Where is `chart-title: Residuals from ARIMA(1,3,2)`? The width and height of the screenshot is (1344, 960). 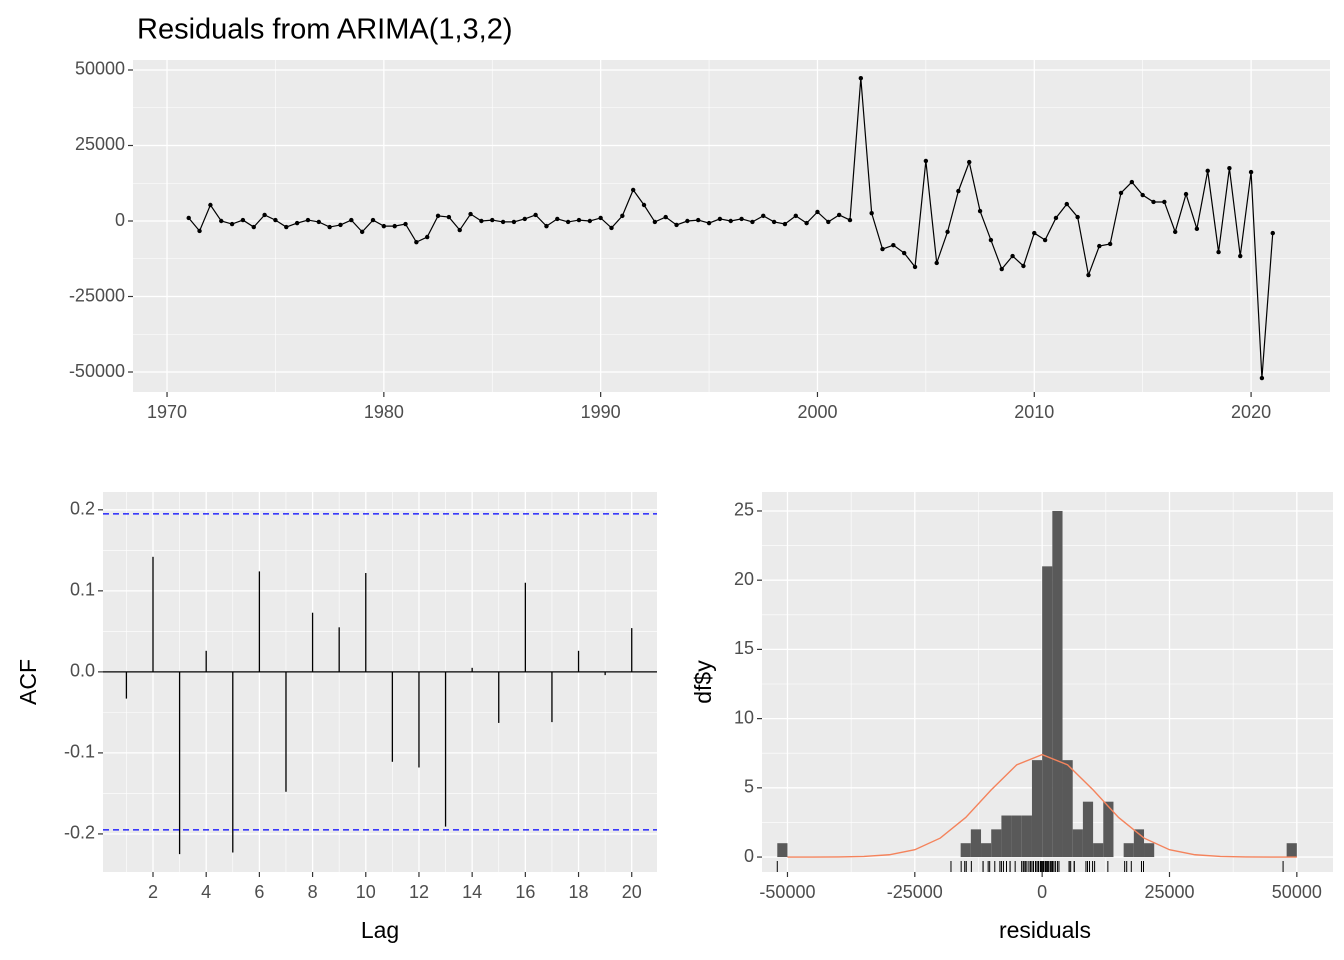
chart-title: Residuals from ARIMA(1,3,2) is located at coordinates (325, 30).